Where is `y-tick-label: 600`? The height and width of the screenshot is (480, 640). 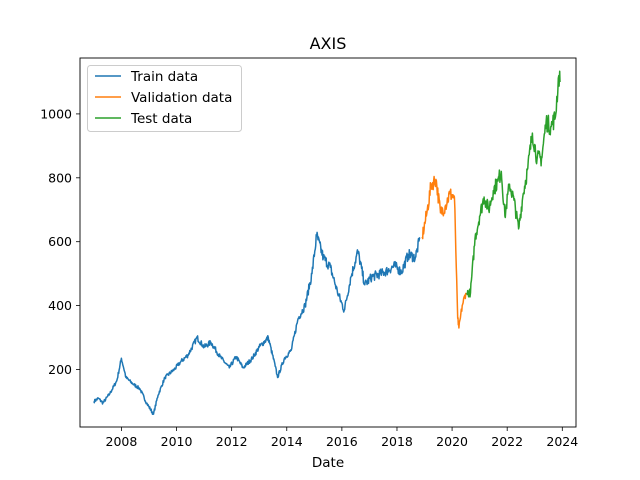
y-tick-label: 600 is located at coordinates (60, 241).